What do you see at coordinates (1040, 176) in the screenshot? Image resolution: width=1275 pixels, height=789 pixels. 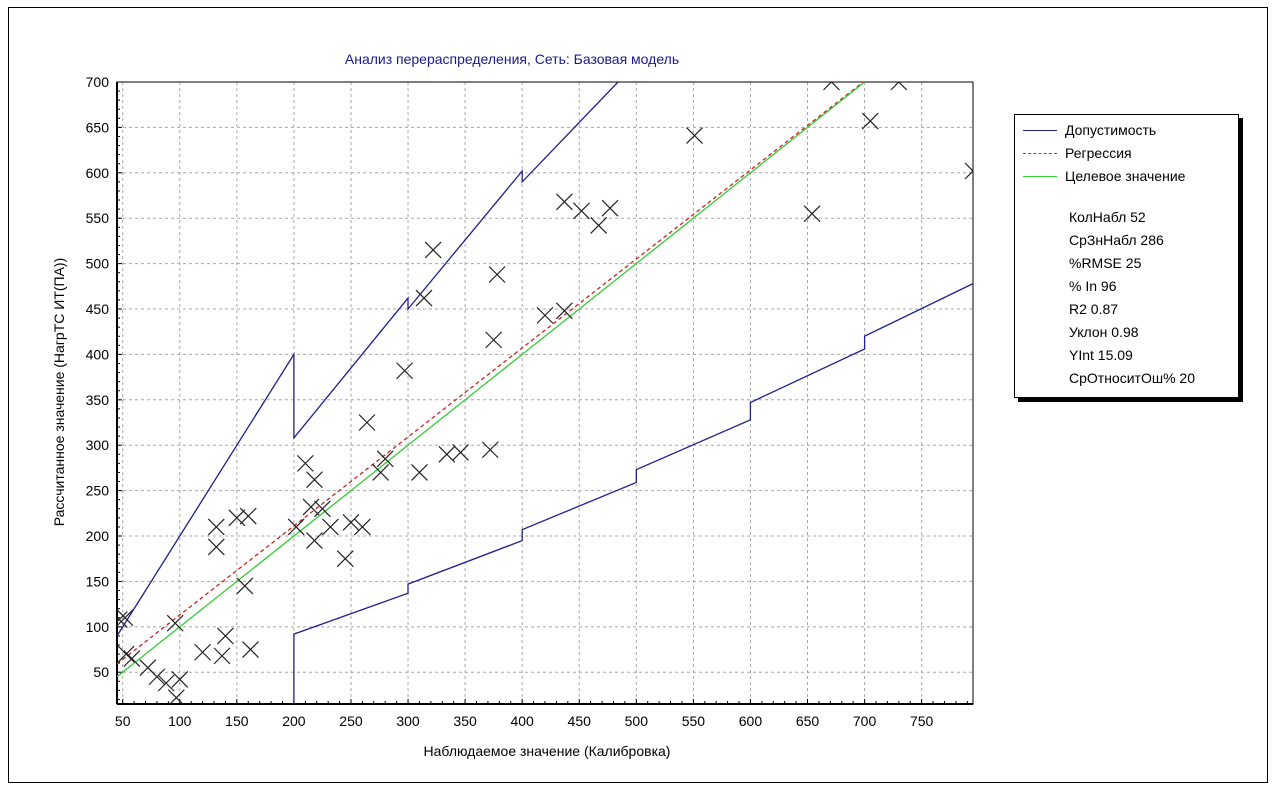 I see `legend-swatch-target` at bounding box center [1040, 176].